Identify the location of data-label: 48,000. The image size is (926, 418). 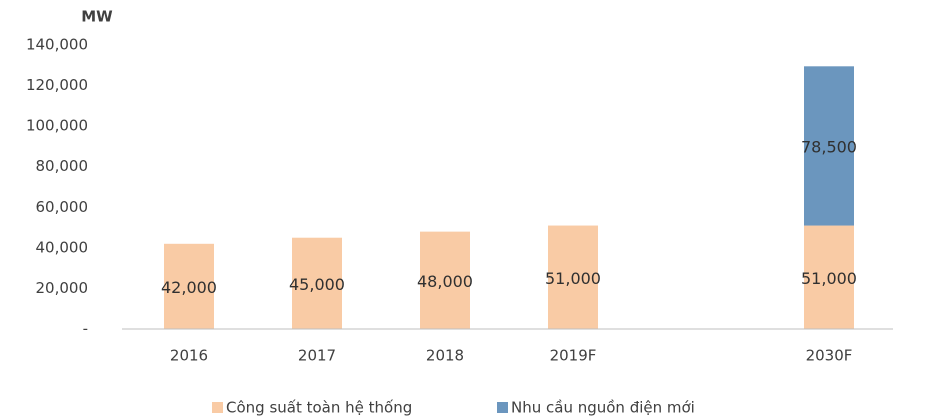
(445, 281).